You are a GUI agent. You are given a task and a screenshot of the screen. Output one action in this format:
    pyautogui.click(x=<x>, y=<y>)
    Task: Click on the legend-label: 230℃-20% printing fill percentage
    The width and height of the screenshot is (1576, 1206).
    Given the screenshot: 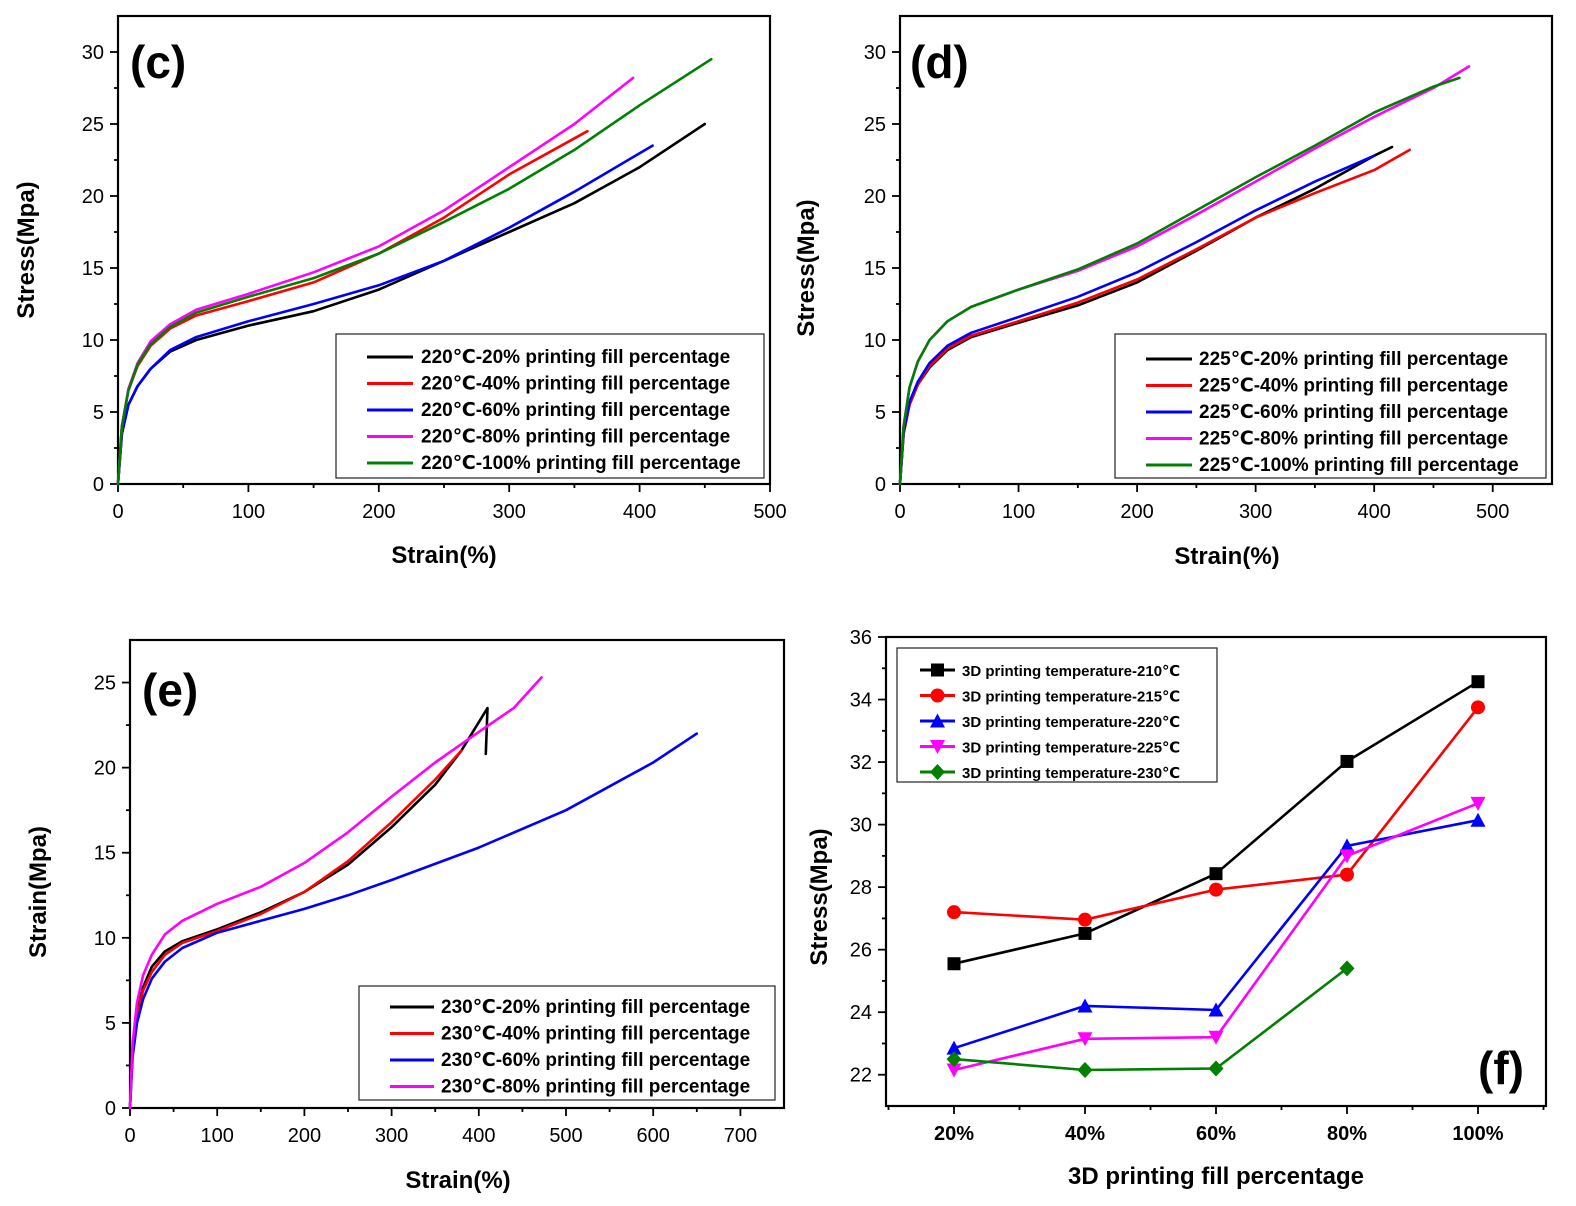 What is the action you would take?
    pyautogui.click(x=595, y=1007)
    